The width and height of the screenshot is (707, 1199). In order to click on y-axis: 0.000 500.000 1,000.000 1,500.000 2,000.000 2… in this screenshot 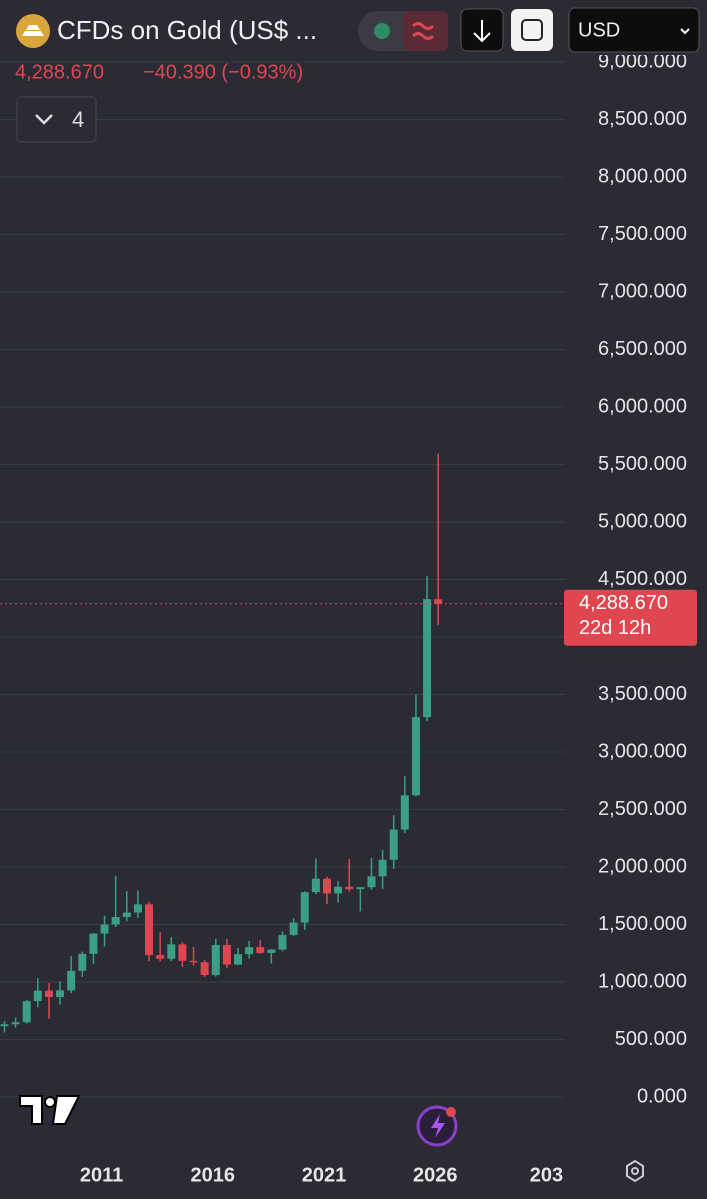, I will do `click(642, 578)`.